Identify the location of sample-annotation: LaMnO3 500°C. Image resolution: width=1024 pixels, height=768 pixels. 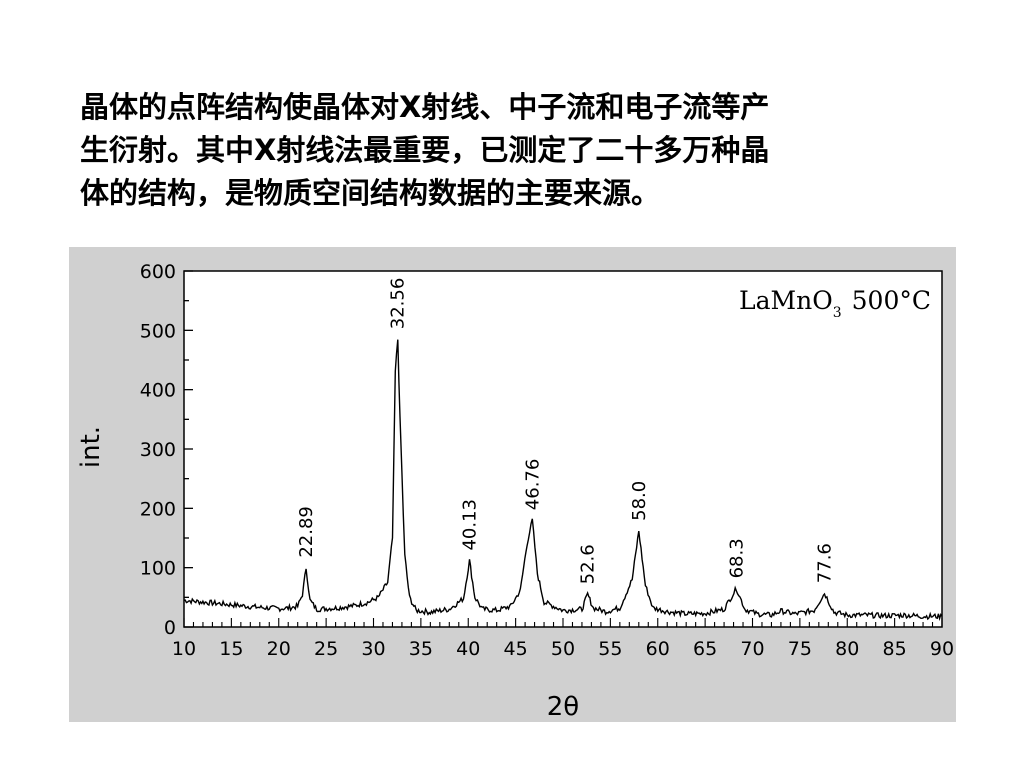
(835, 303).